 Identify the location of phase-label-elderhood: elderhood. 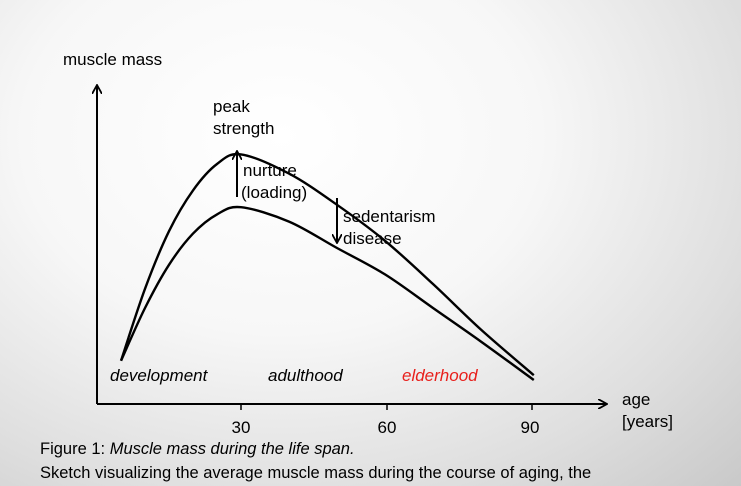
(440, 375).